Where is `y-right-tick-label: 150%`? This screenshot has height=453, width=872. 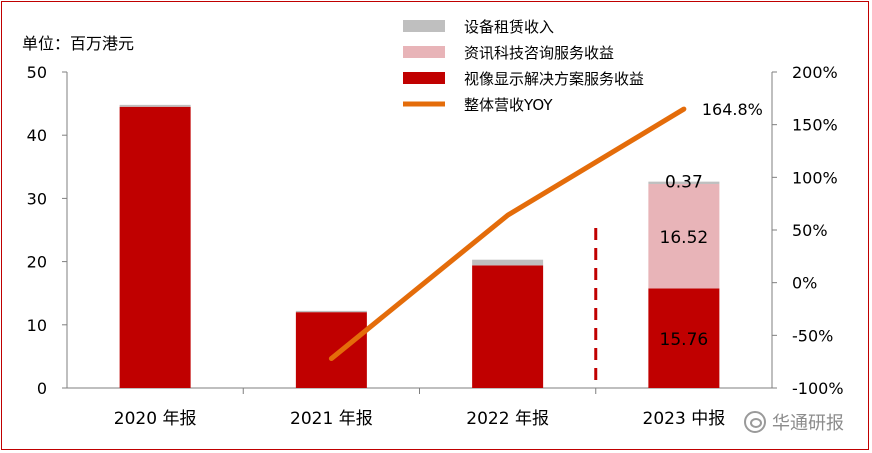
y-right-tick-label: 150% is located at coordinates (815, 125).